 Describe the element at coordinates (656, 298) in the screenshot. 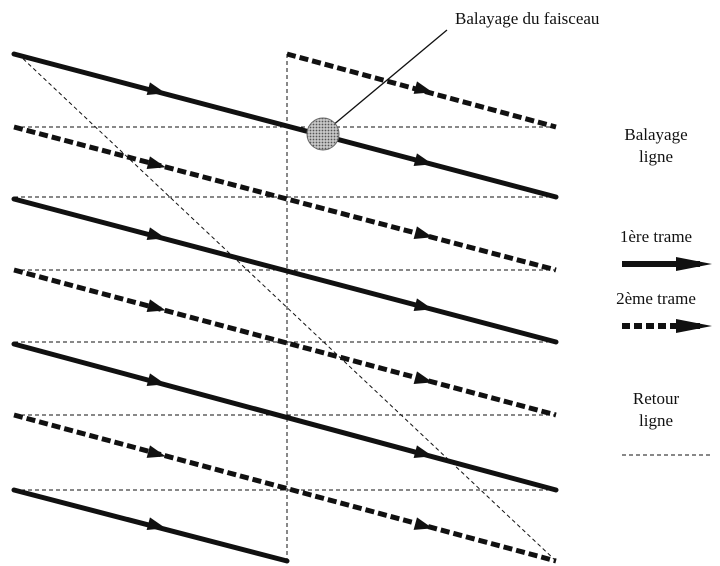

I see `legend-field-2-label: 2ème trame` at that location.